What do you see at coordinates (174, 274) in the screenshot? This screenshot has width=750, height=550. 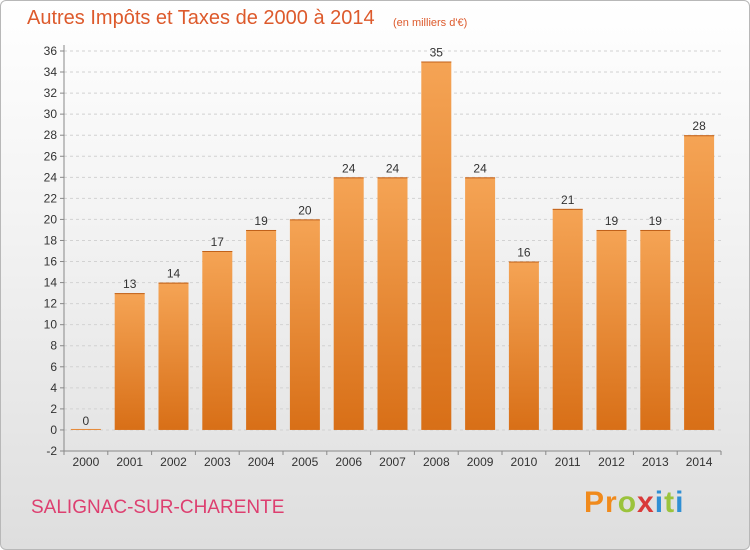 I see `value-label-2002: 14` at bounding box center [174, 274].